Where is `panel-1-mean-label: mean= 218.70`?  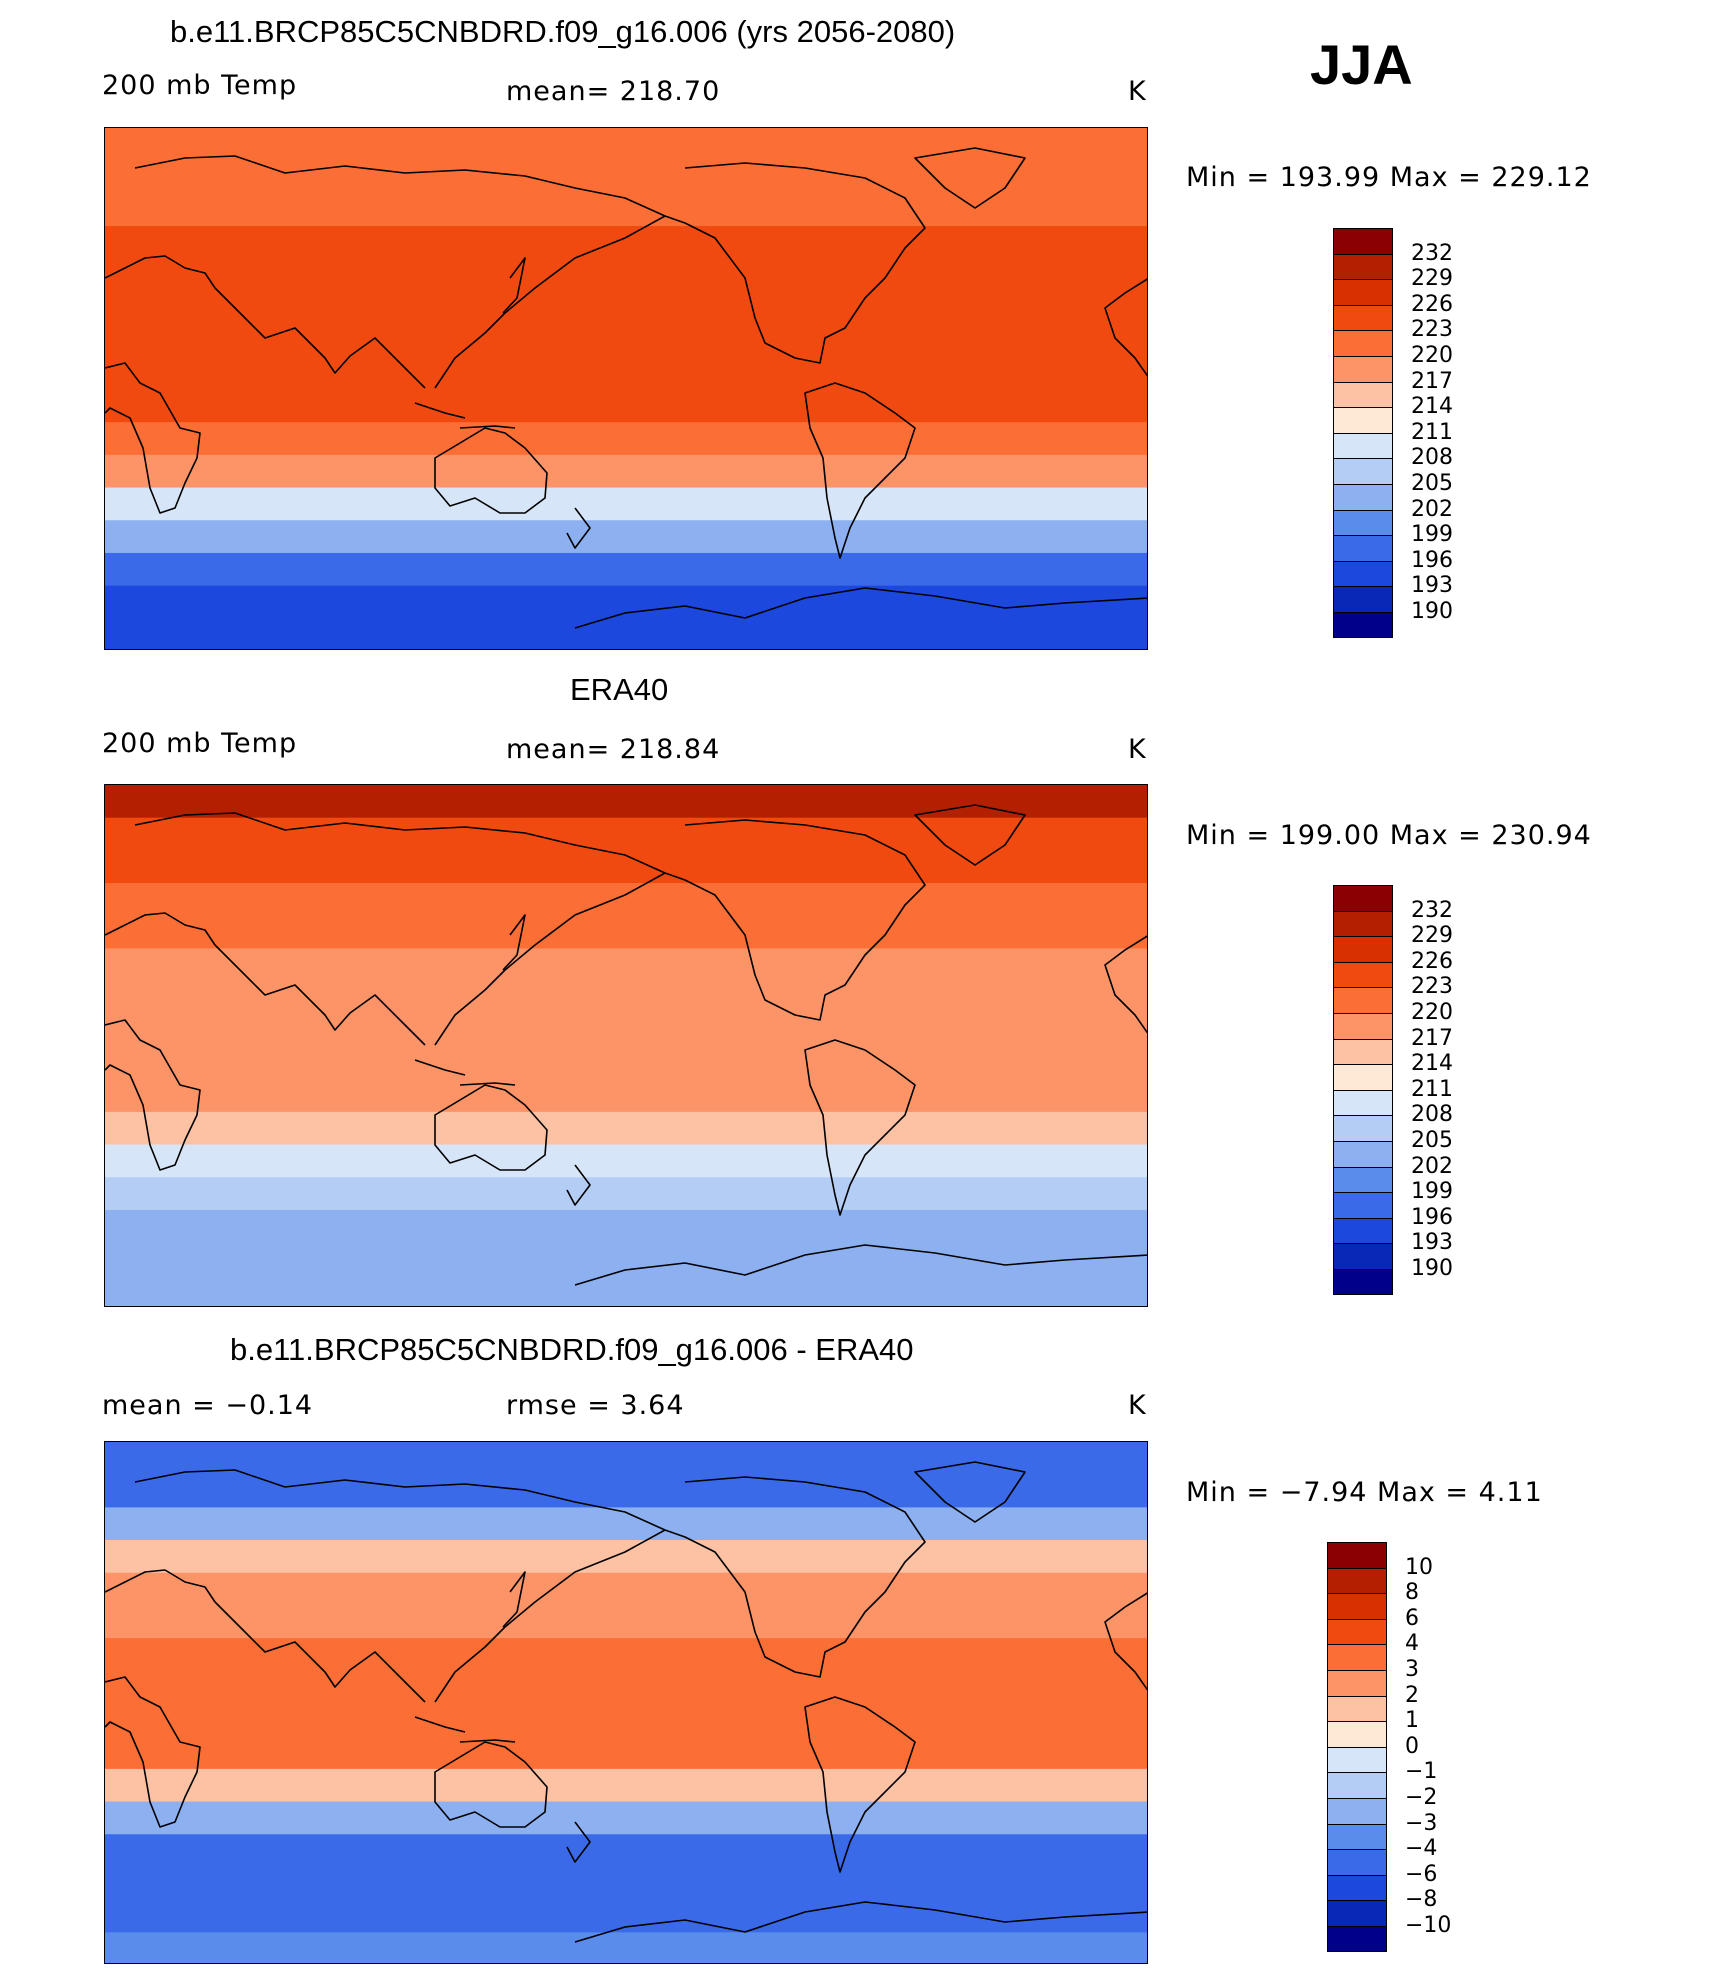
panel-1-mean-label: mean= 218.70 is located at coordinates (613, 91).